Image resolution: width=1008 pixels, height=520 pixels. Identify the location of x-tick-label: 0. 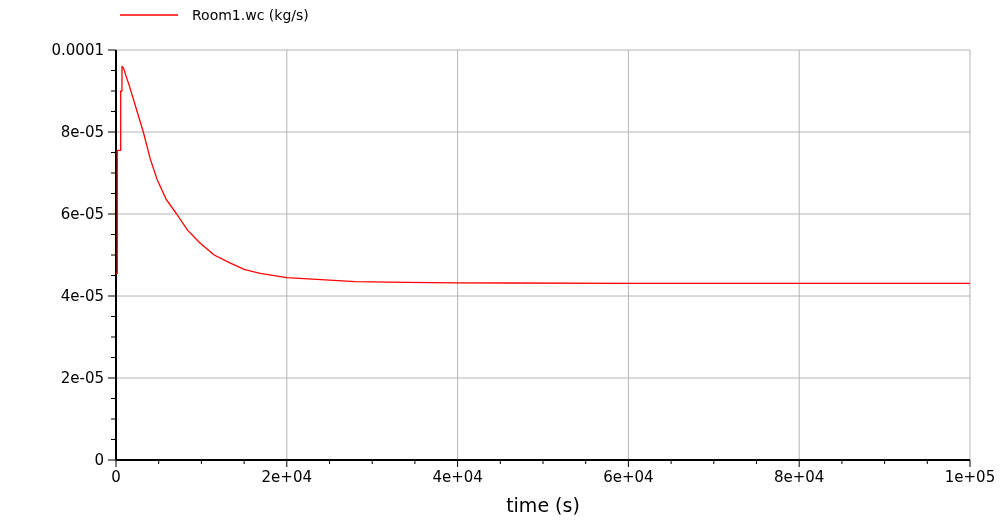
(116, 477).